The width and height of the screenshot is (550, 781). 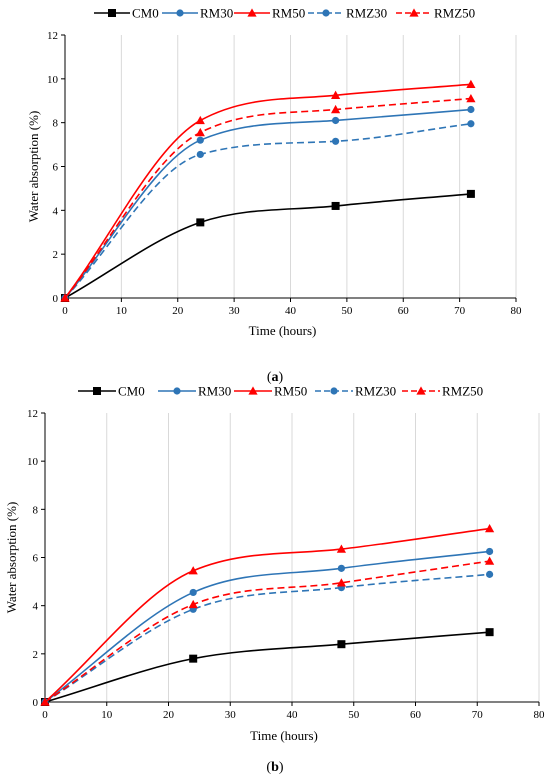 What do you see at coordinates (274, 767) in the screenshot?
I see `panel-label: (b)` at bounding box center [274, 767].